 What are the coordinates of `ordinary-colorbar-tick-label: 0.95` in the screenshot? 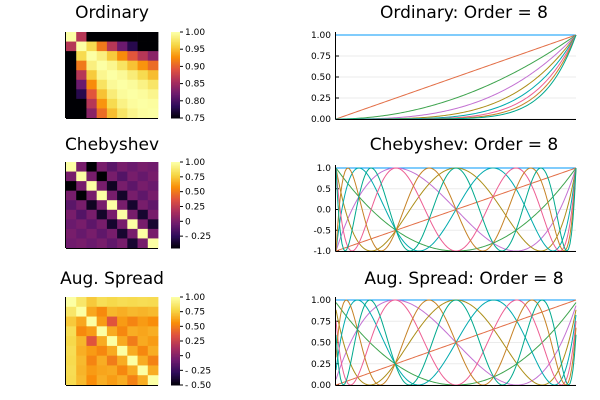 It's located at (195, 50).